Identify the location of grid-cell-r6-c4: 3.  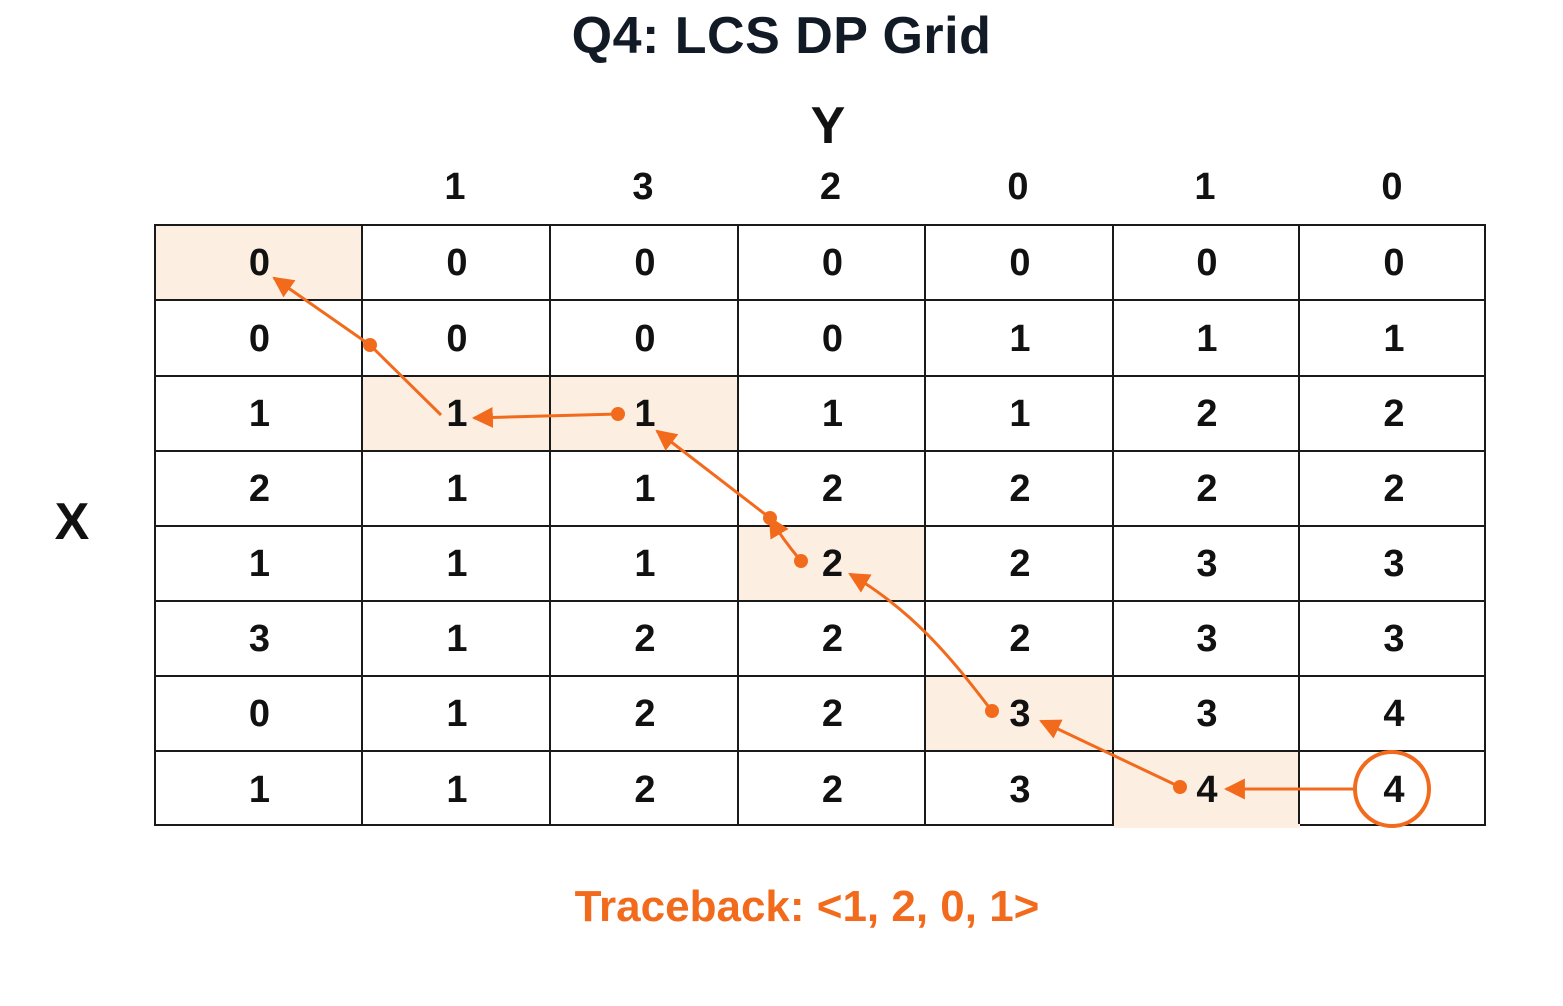
(1020, 714).